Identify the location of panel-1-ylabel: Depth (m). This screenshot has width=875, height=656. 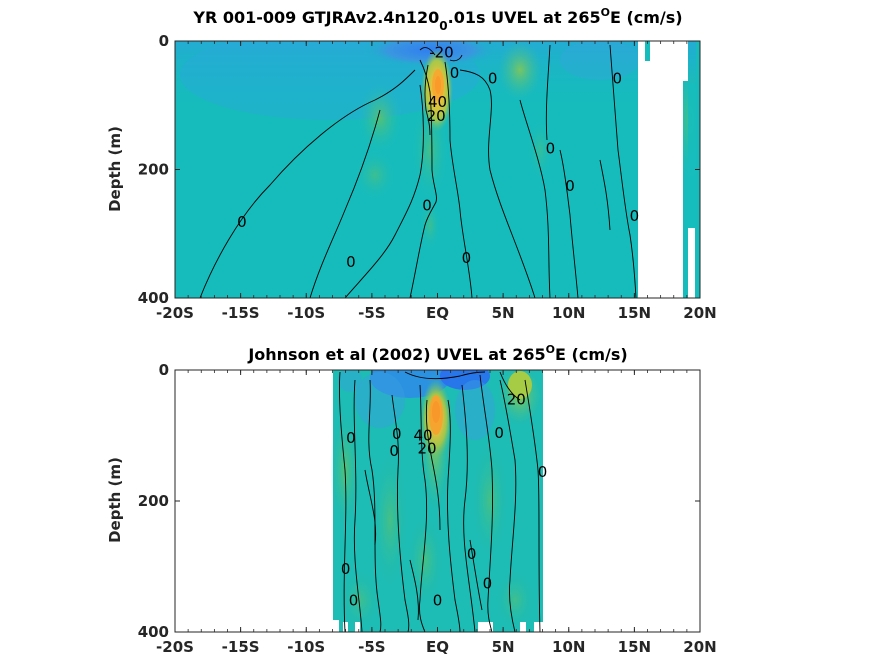
(115, 169).